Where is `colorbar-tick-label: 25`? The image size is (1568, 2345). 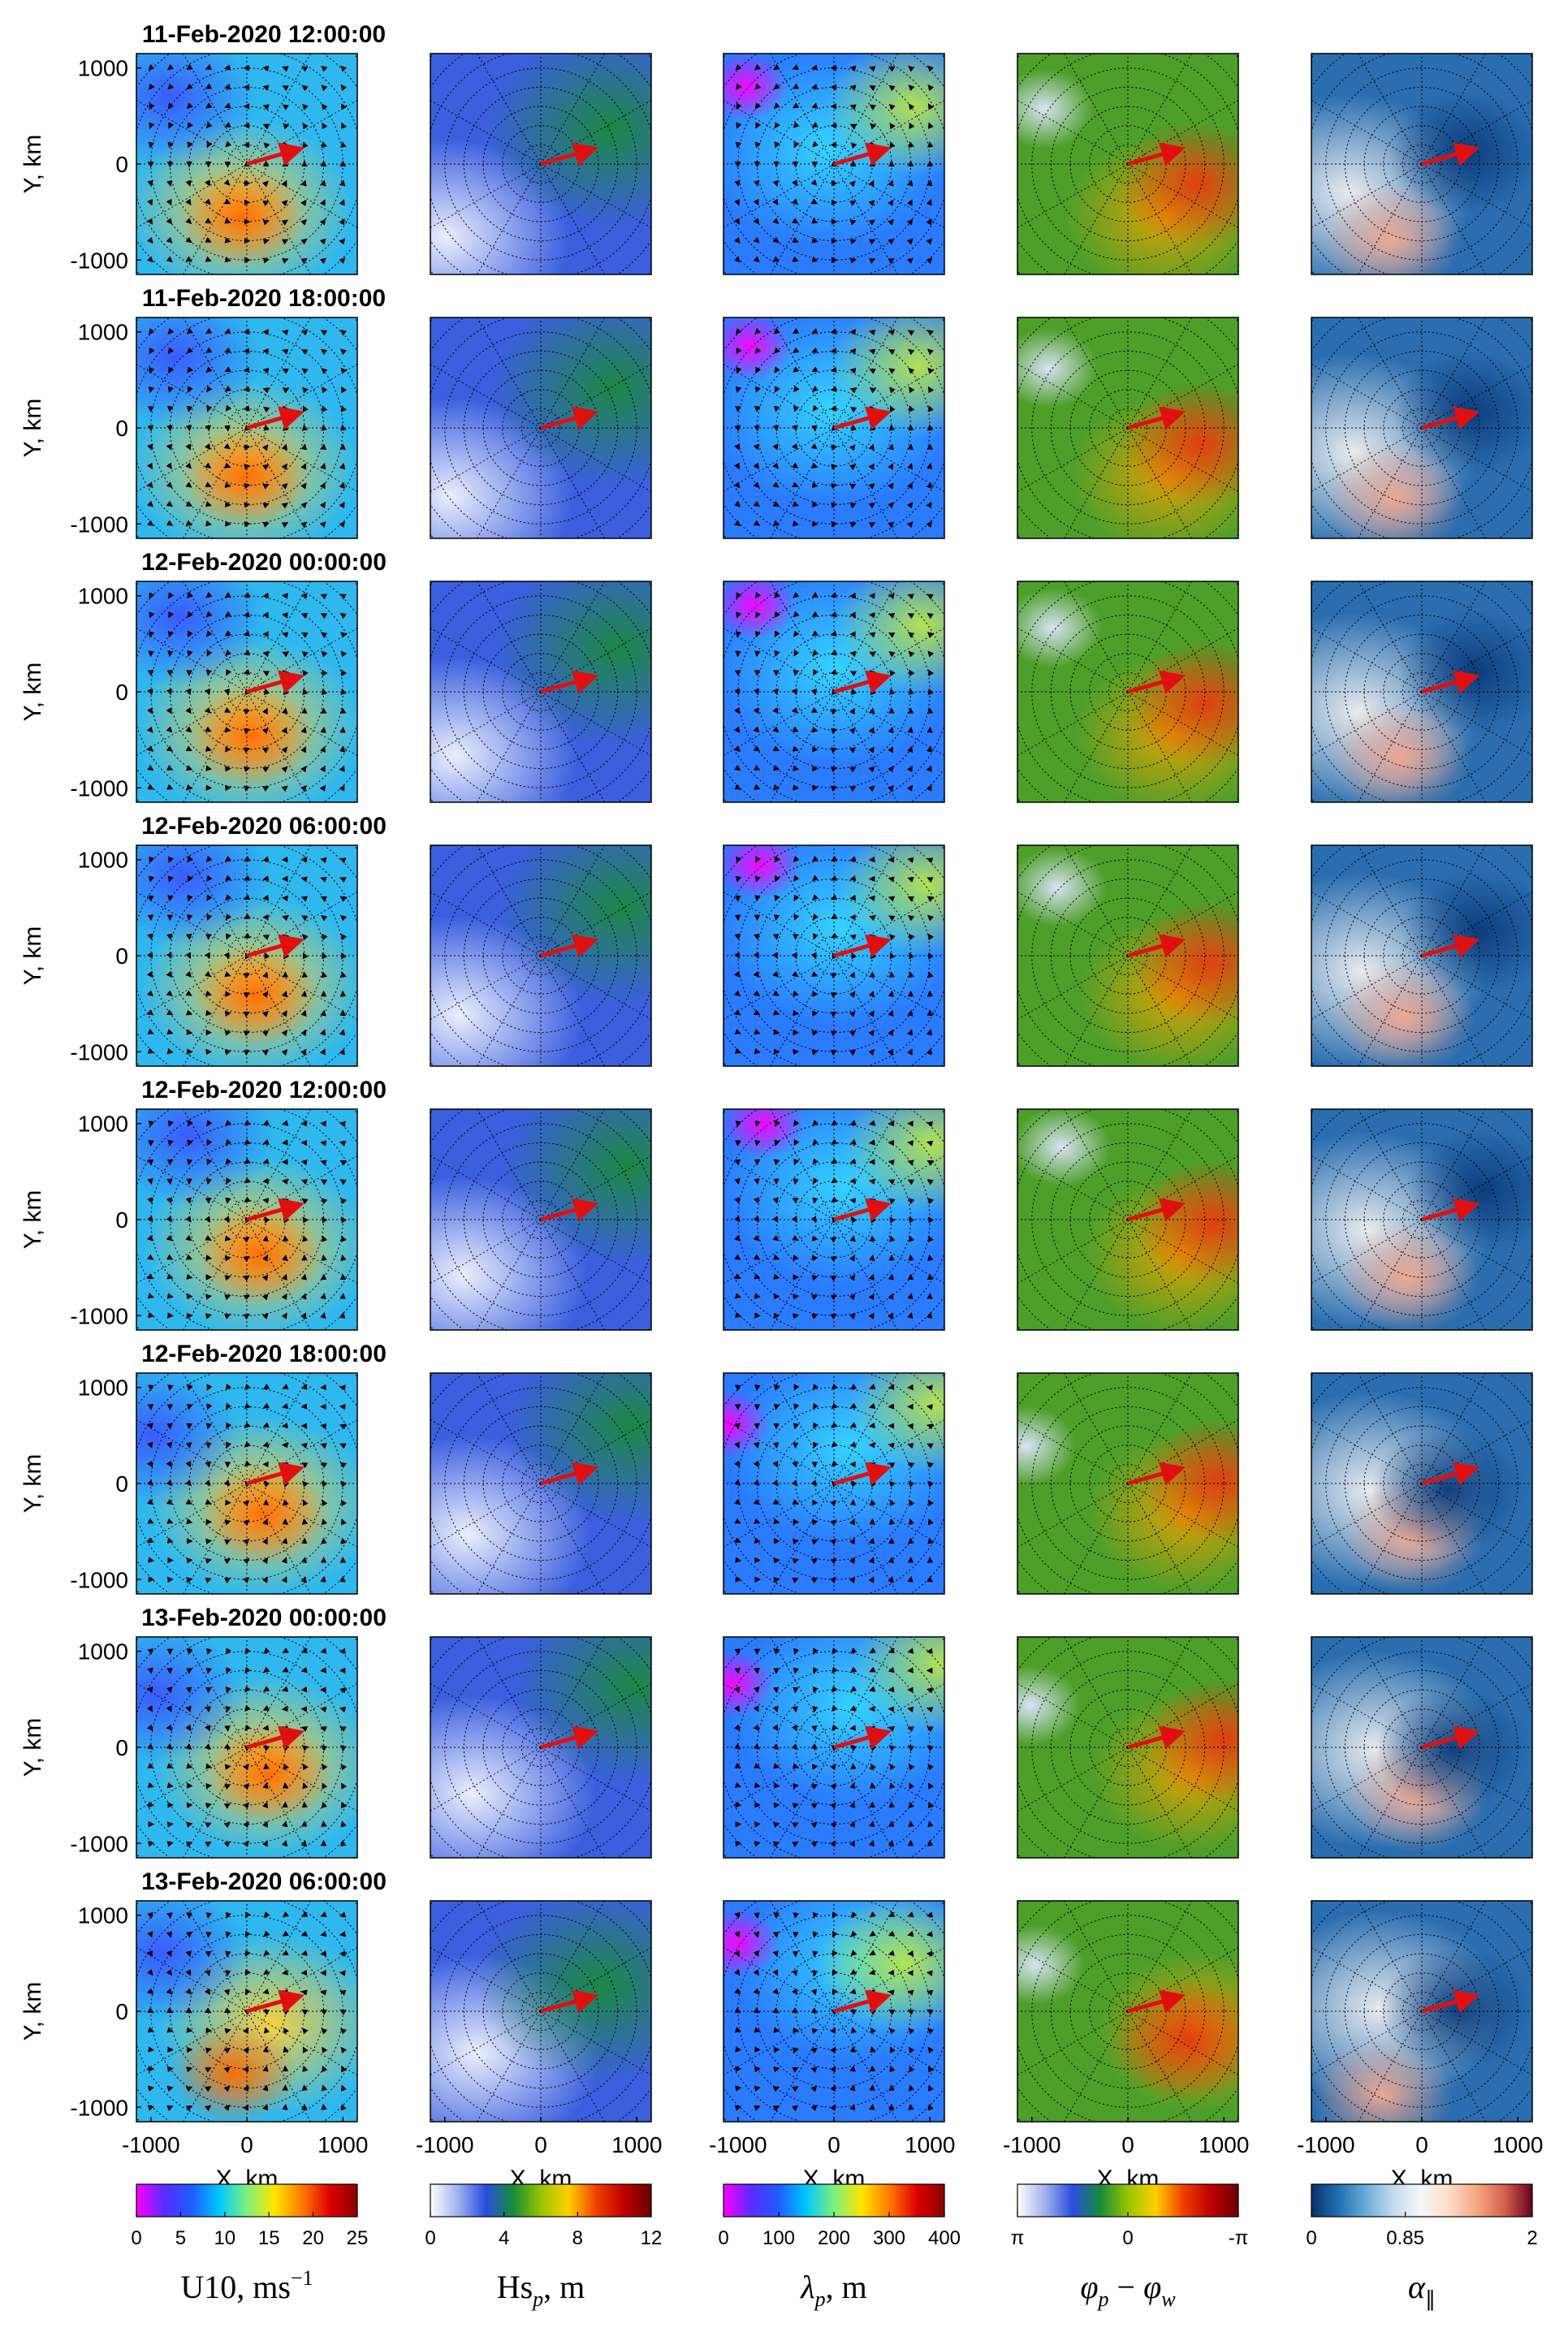
colorbar-tick-label: 25 is located at coordinates (358, 2238).